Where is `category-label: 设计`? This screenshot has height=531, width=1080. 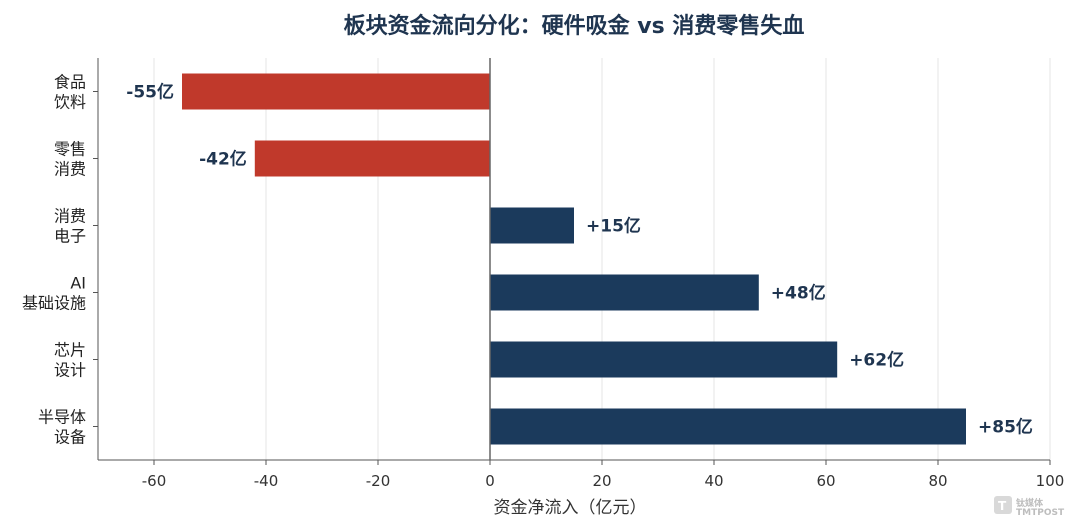
category-label: 设计 is located at coordinates (70, 370).